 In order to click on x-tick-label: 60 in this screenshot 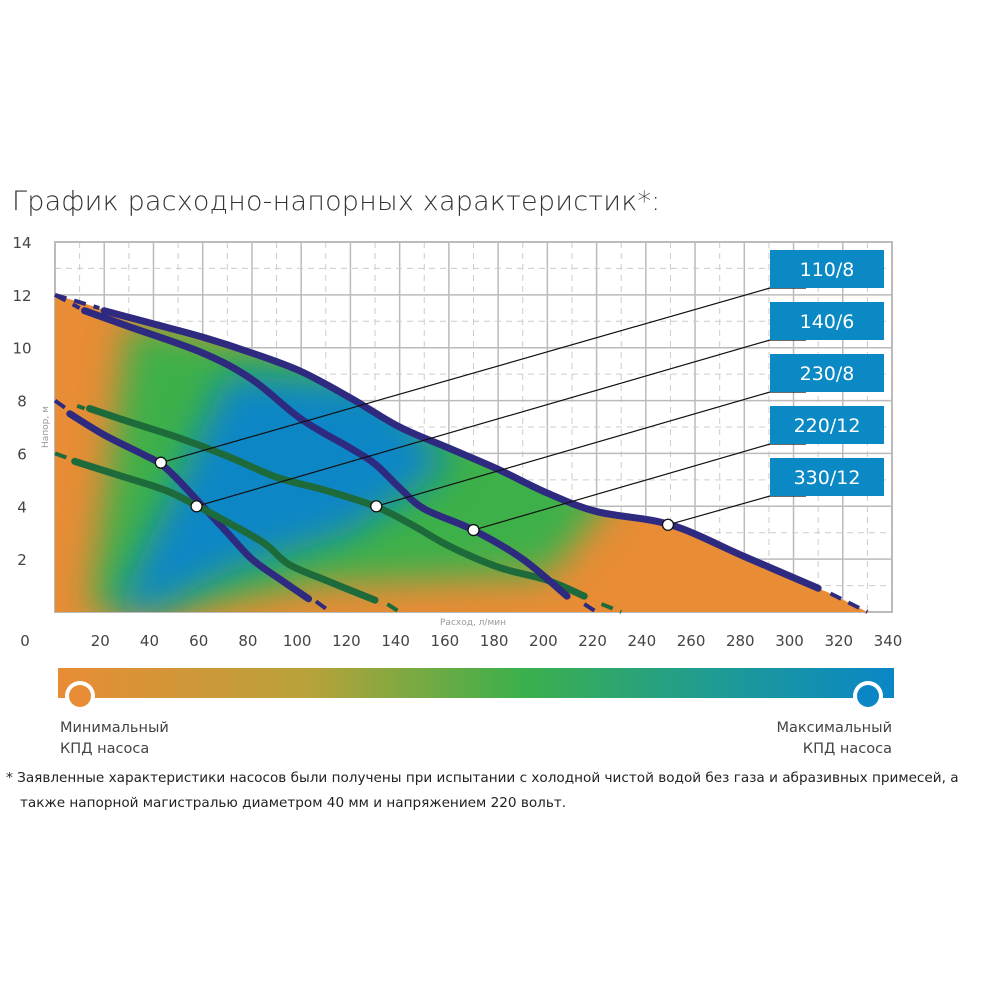, I will do `click(198, 641)`.